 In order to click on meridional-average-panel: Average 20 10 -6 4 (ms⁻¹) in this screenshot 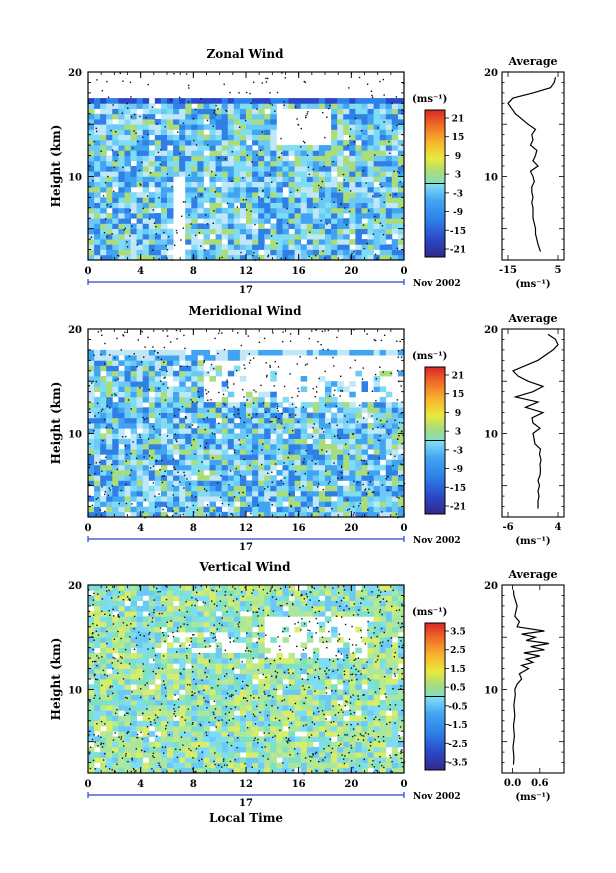, I will do `click(524, 429)`.